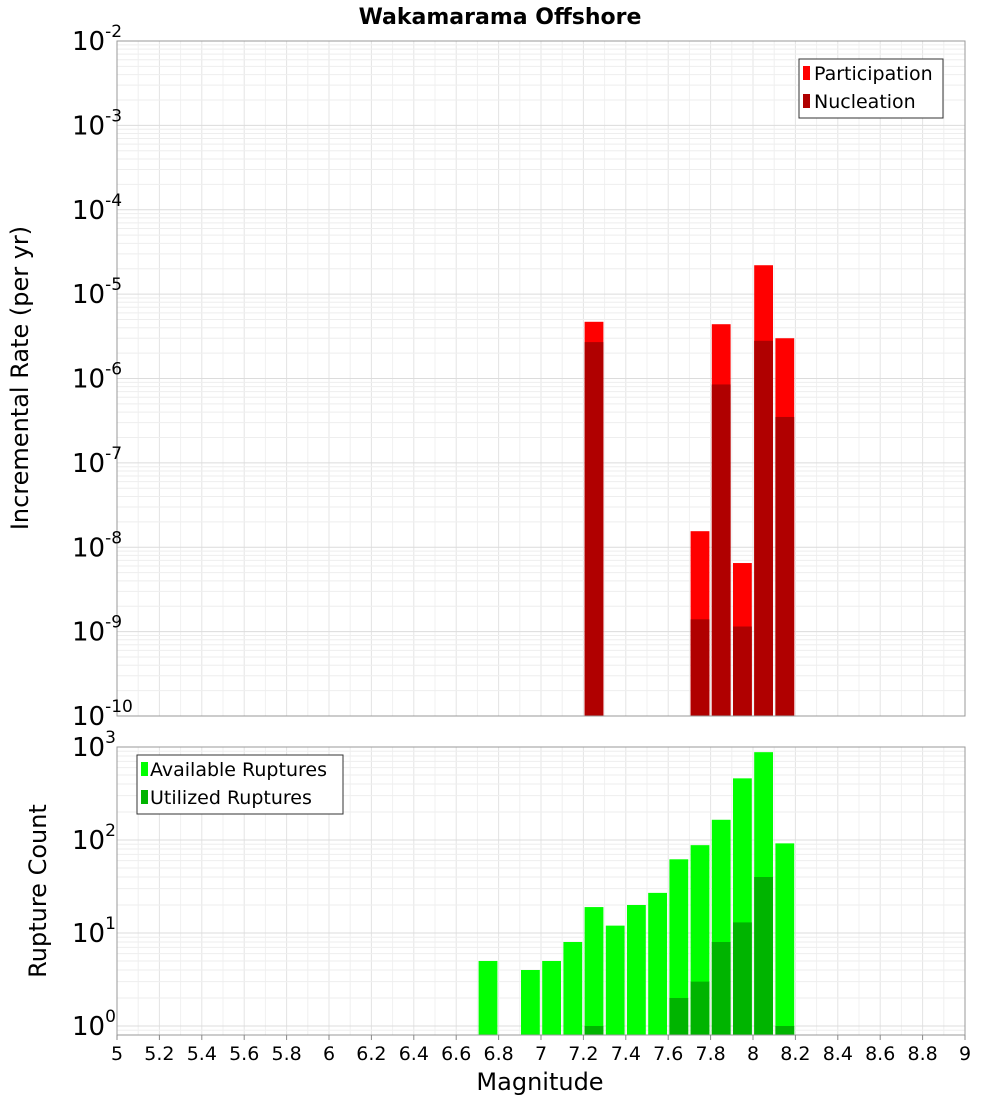 This screenshot has height=1100, width=1000. What do you see at coordinates (38, 891) in the screenshot?
I see `bottom-y-axis-label: Rupture Count` at bounding box center [38, 891].